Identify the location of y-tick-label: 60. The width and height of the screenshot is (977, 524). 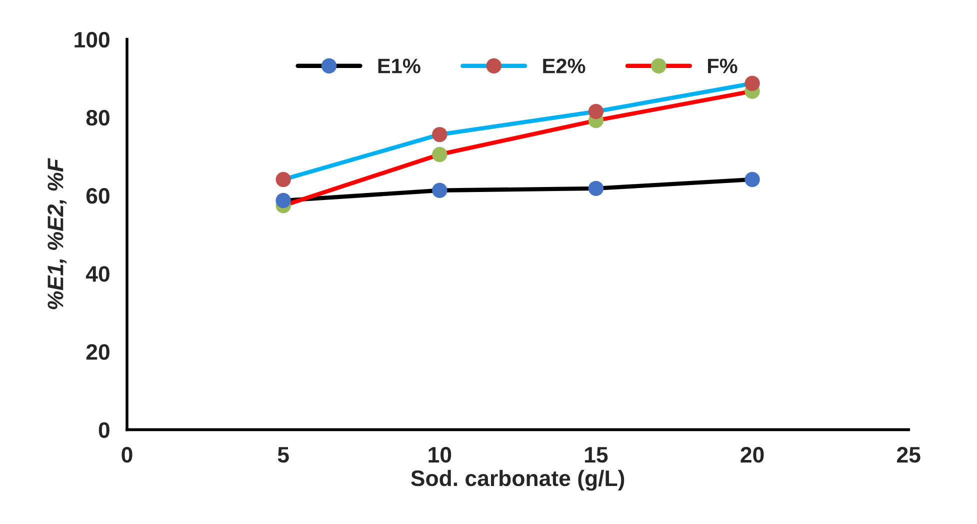
(98, 196).